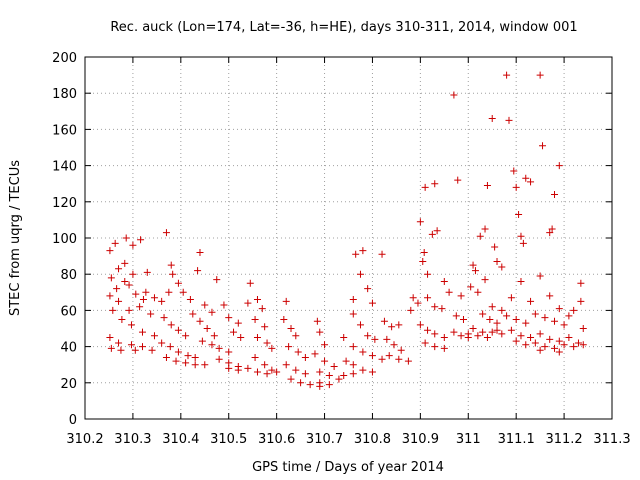 This screenshot has width=640, height=480. Describe the element at coordinates (180, 439) in the screenshot. I see `x-tick-label: 310.4` at that location.